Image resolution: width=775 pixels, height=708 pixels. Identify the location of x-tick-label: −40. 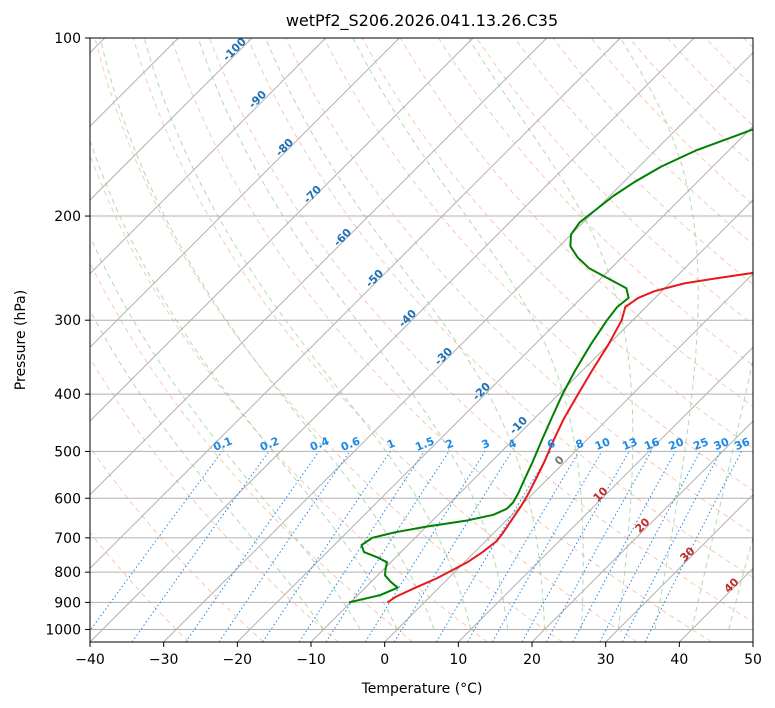
(90, 660).